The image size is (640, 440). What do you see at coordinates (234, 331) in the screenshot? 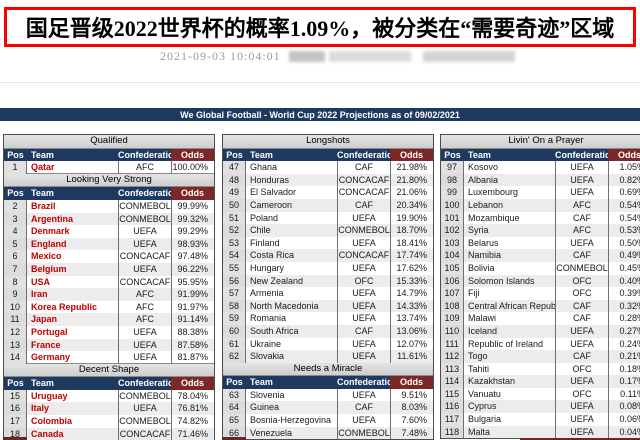
I see `cell-pos: 60` at bounding box center [234, 331].